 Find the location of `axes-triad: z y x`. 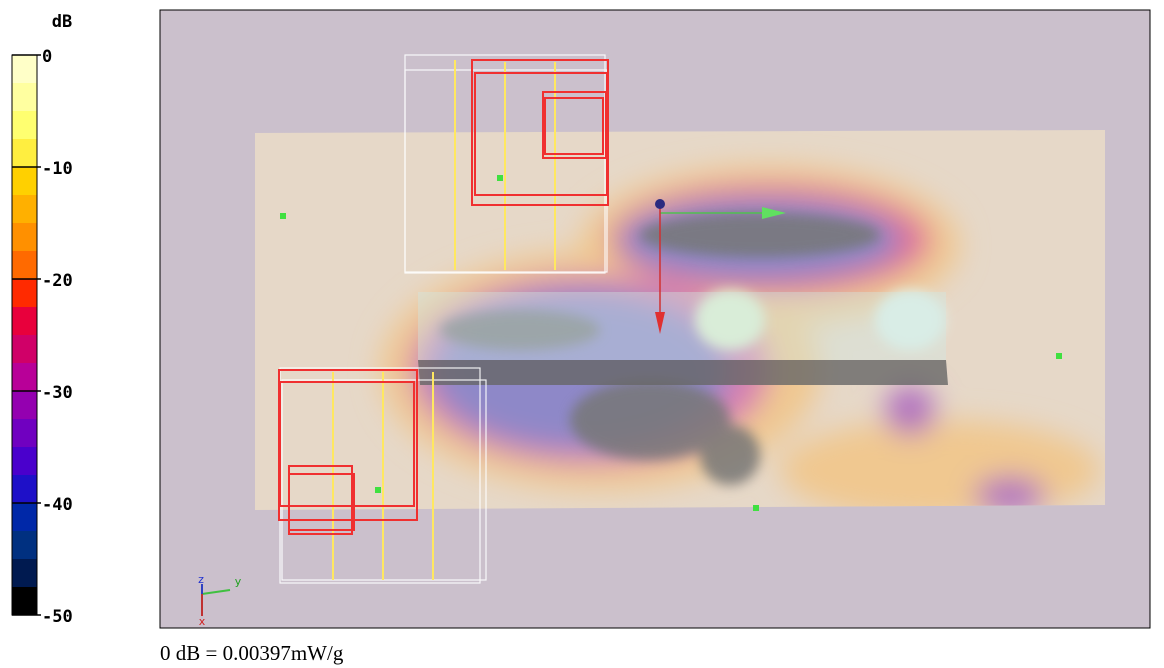

axes-triad: z y x is located at coordinates (220, 600).